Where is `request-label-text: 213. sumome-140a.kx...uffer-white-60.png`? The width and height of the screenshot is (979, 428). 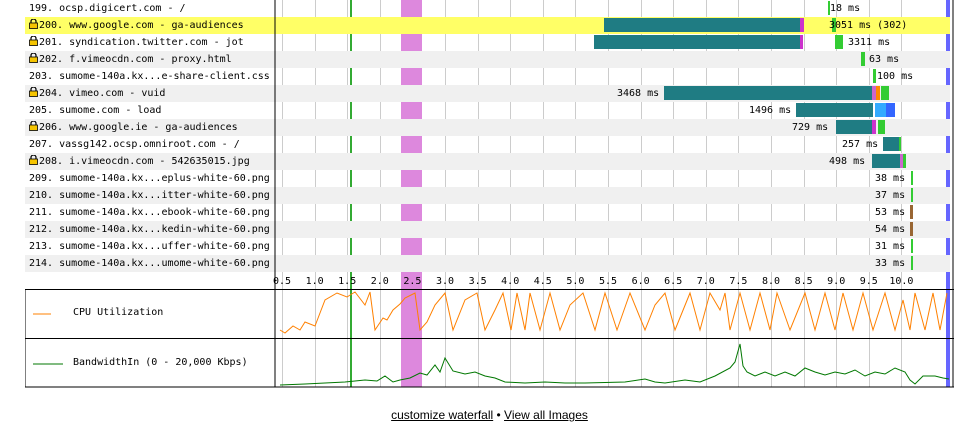 request-label-text: 213. sumome-140a.kx...uffer-white-60.png is located at coordinates (149, 246).